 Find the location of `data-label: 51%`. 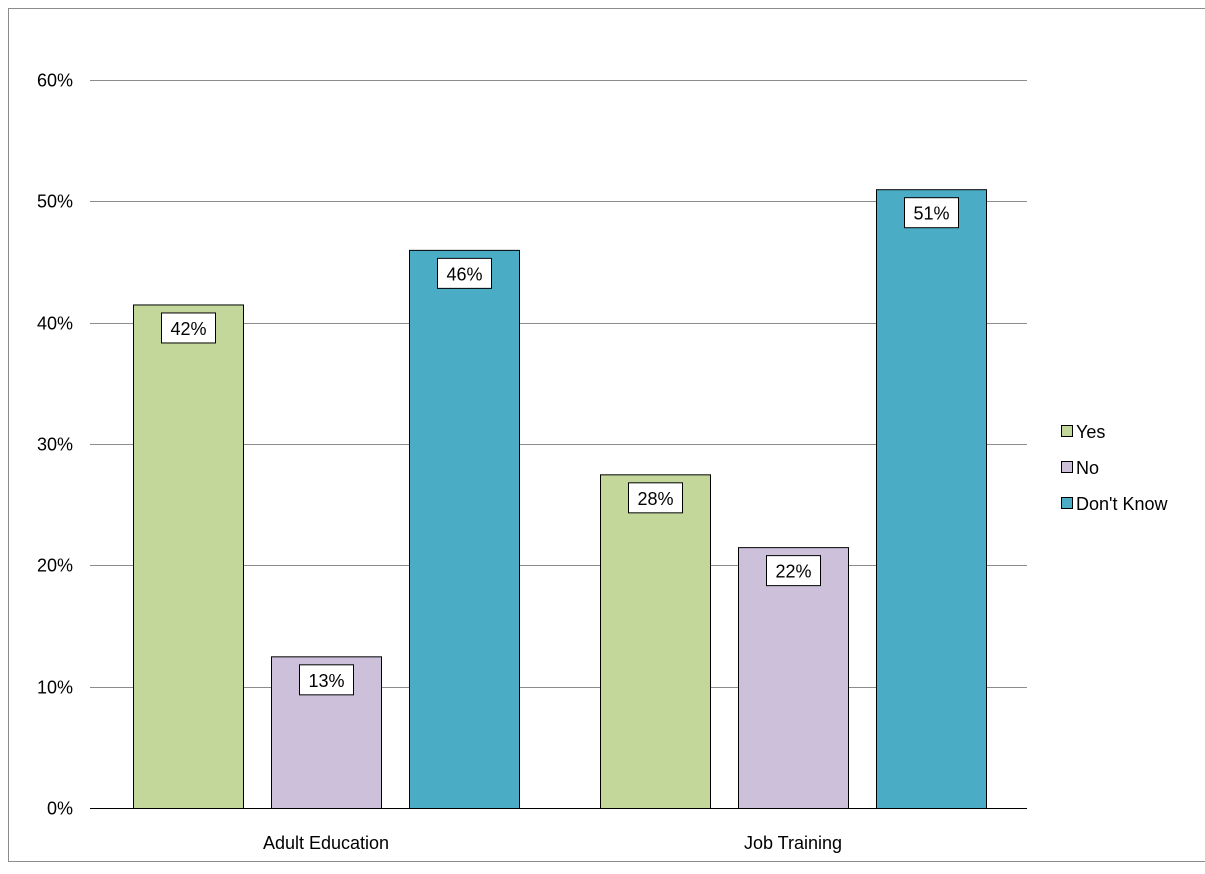

data-label: 51% is located at coordinates (931, 214).